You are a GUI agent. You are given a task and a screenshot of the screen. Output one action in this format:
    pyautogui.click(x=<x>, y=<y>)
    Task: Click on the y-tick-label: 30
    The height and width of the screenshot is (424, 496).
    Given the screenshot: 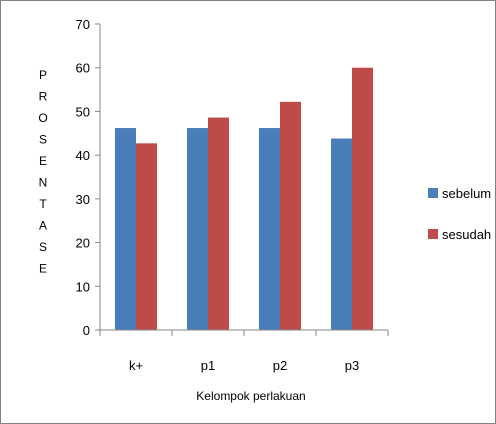 What is the action you would take?
    pyautogui.click(x=83, y=199)
    